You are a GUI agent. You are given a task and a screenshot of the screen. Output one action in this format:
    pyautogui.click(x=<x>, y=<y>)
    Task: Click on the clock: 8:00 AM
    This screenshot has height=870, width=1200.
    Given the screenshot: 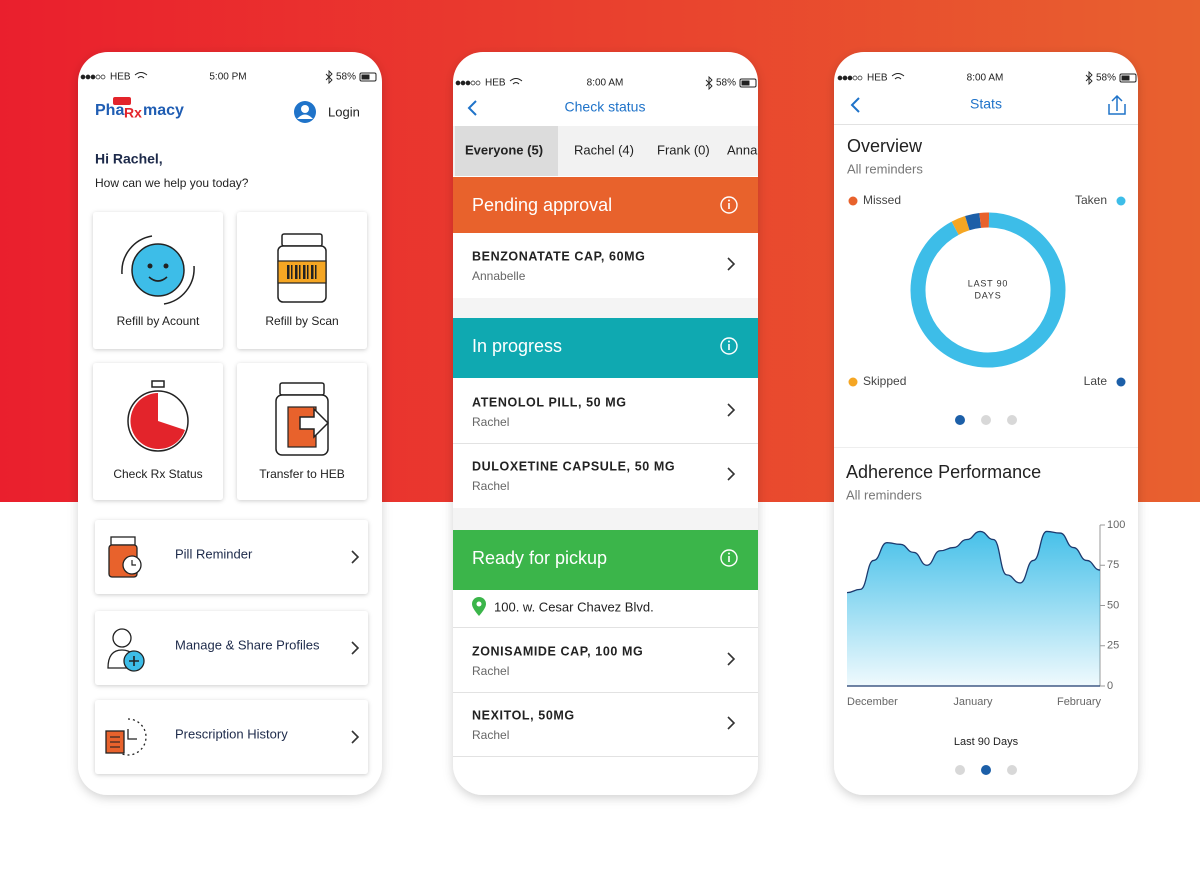 What is the action you would take?
    pyautogui.click(x=985, y=78)
    